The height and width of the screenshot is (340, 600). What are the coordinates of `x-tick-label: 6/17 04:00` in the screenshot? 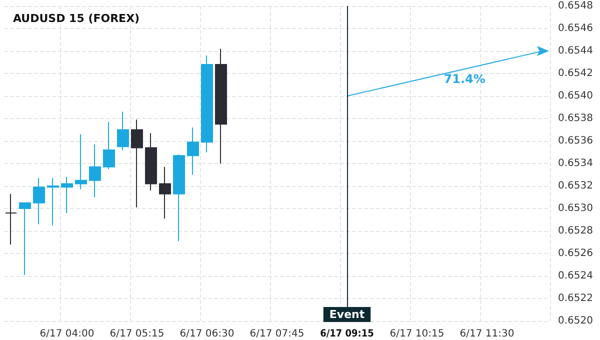 It's located at (67, 334).